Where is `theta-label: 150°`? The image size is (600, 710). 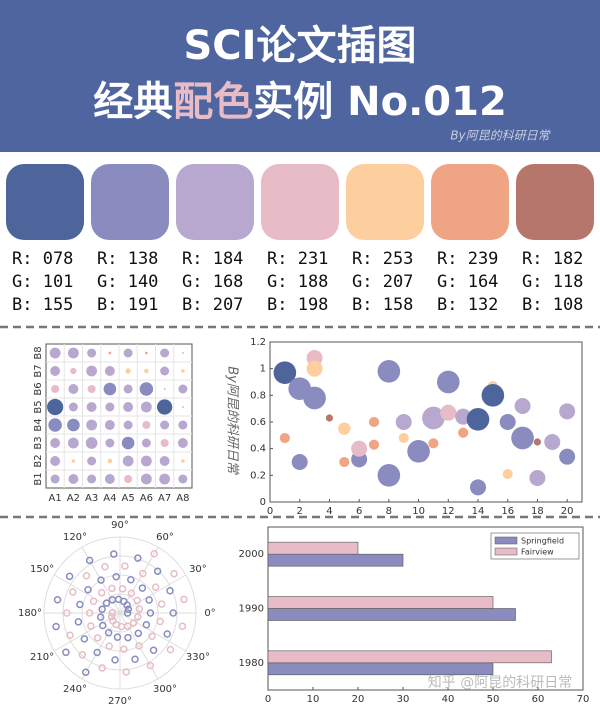 theta-label: 150° is located at coordinates (42, 569).